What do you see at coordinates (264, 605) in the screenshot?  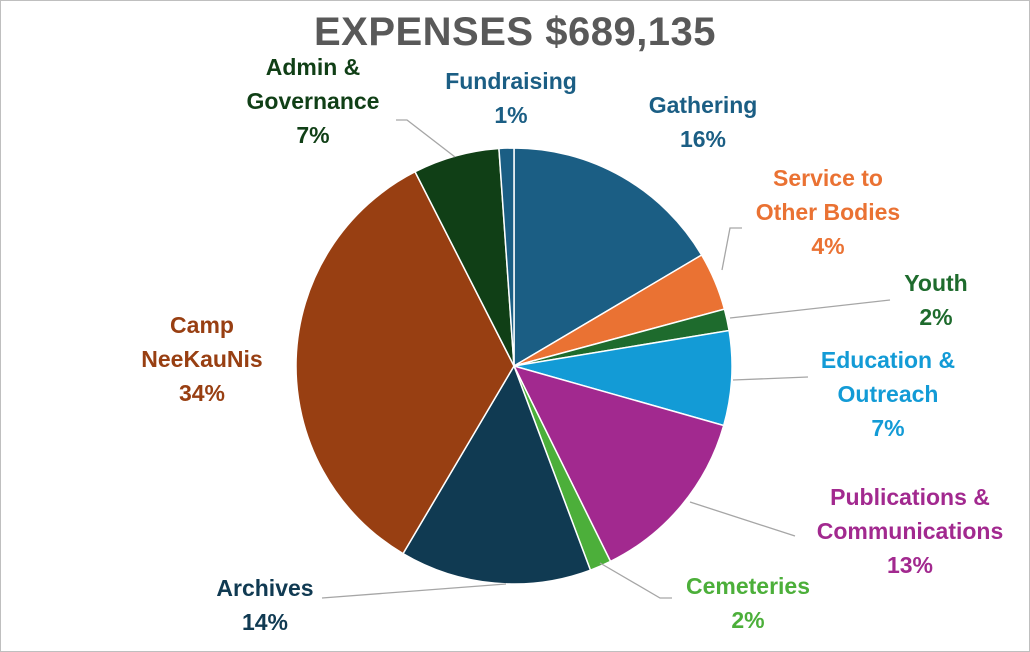 I see `slice-label: Archives 14%` at bounding box center [264, 605].